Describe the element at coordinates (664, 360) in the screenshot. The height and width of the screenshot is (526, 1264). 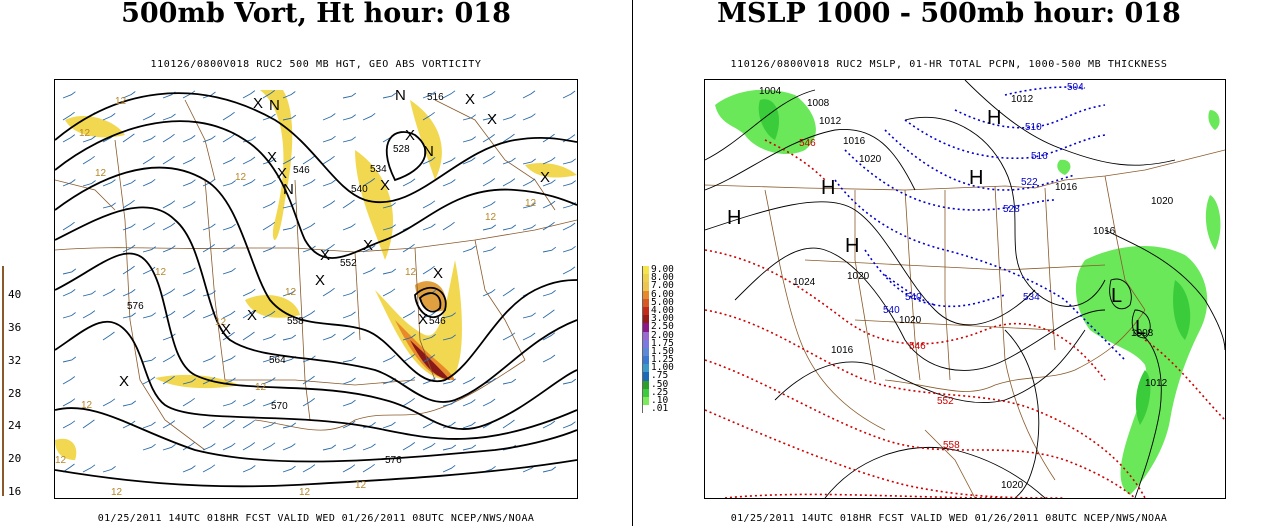
I see `precip-legend-row: 1.25` at that location.